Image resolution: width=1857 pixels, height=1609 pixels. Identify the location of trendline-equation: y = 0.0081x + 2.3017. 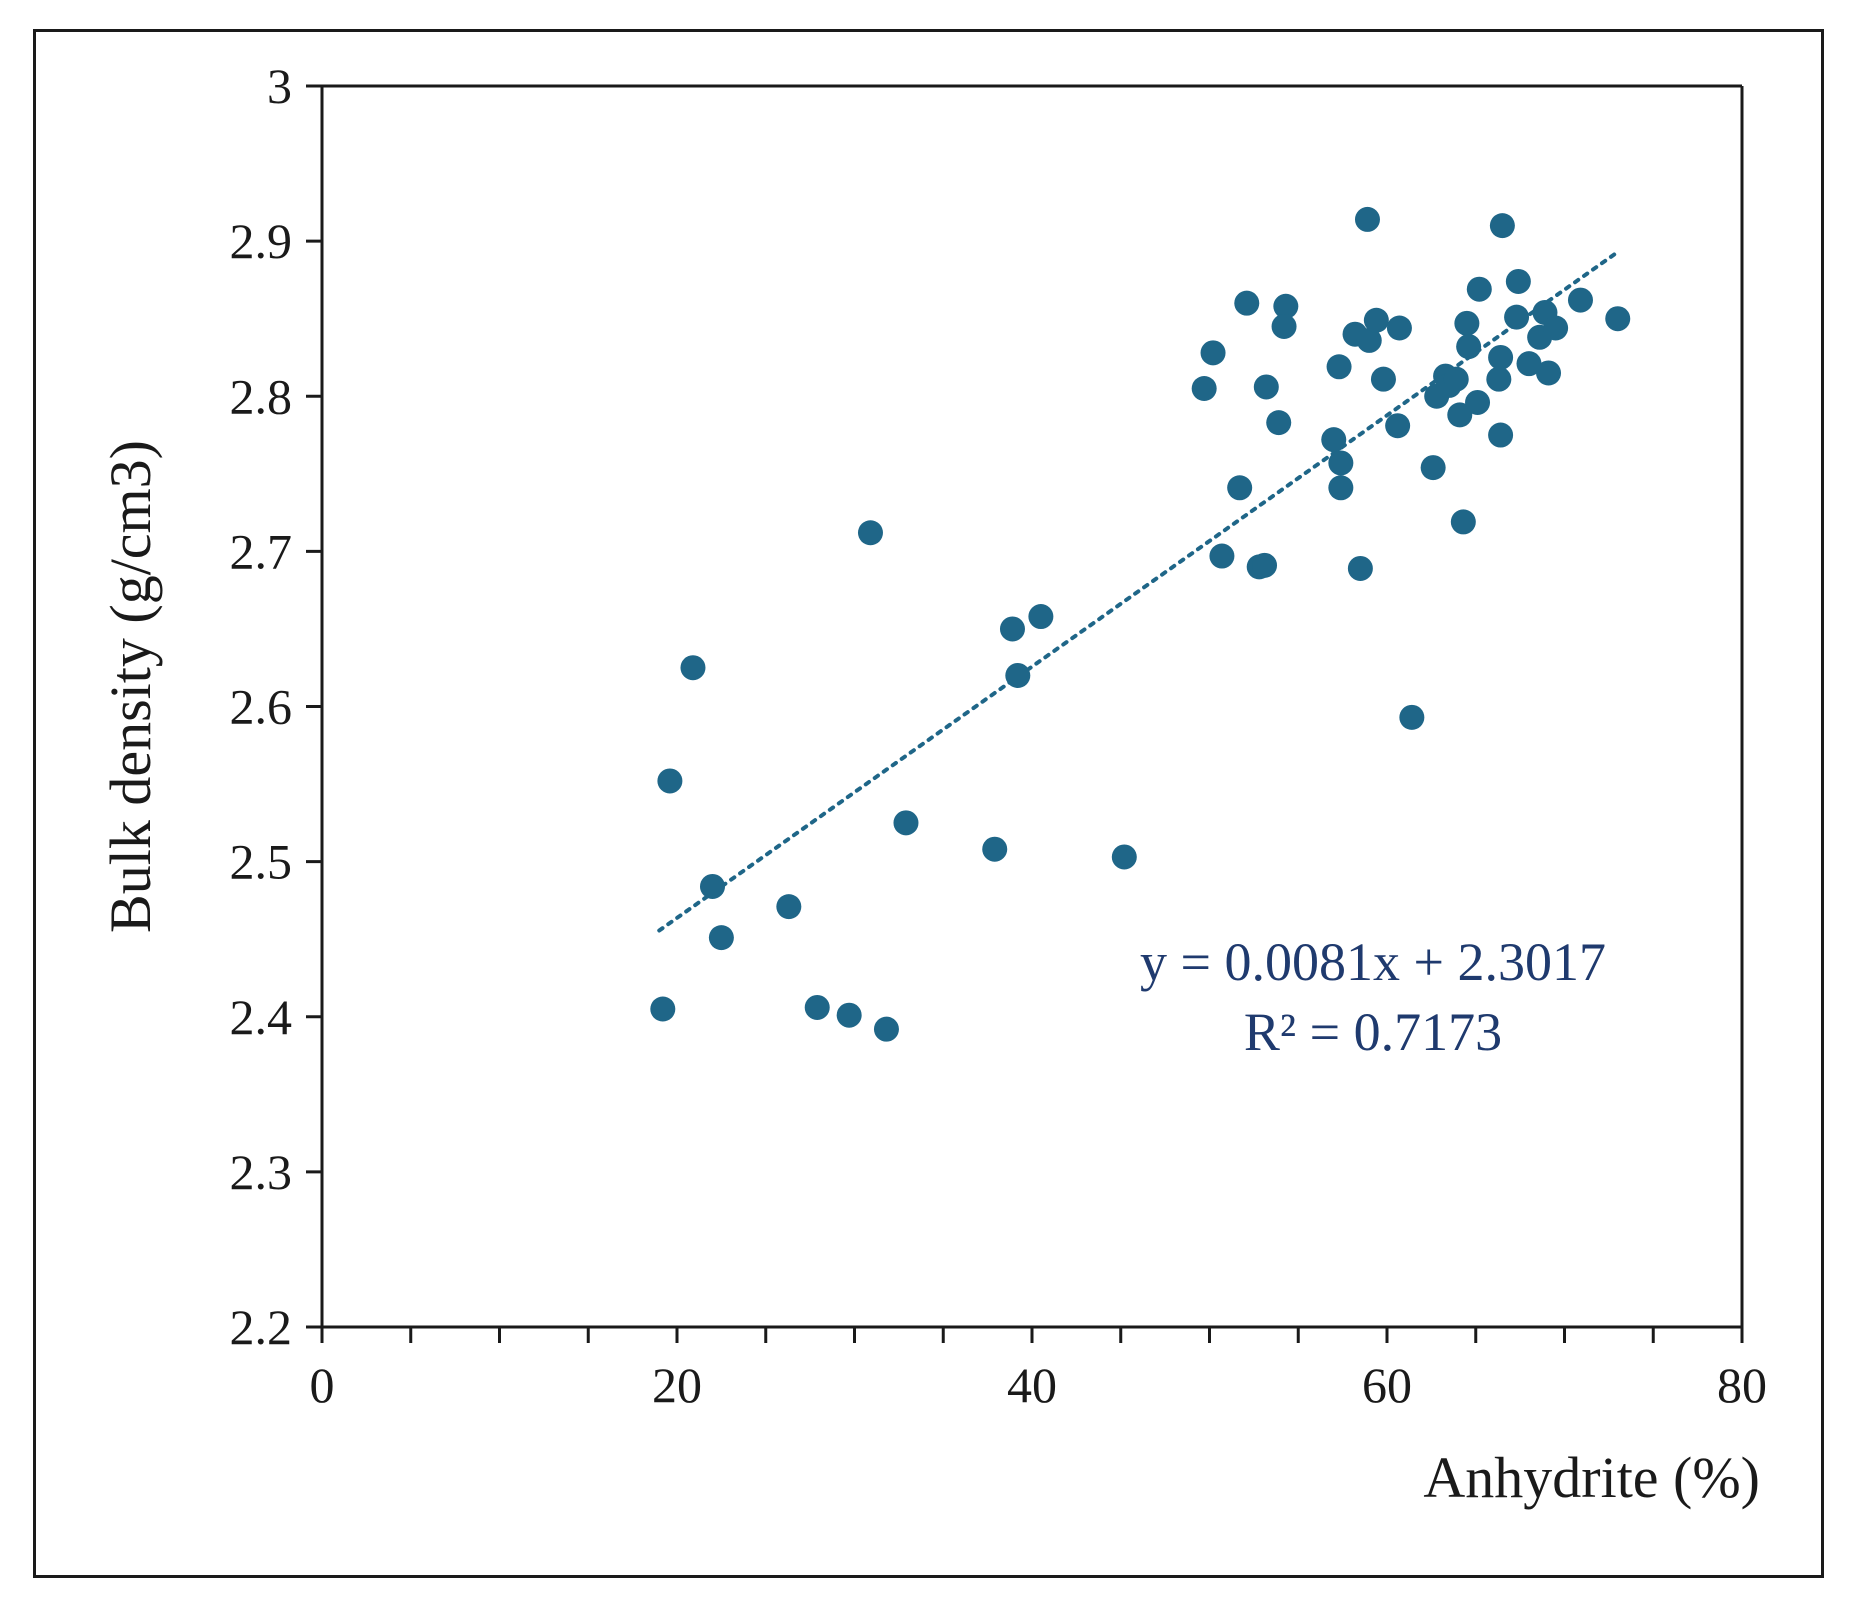
(1373, 962).